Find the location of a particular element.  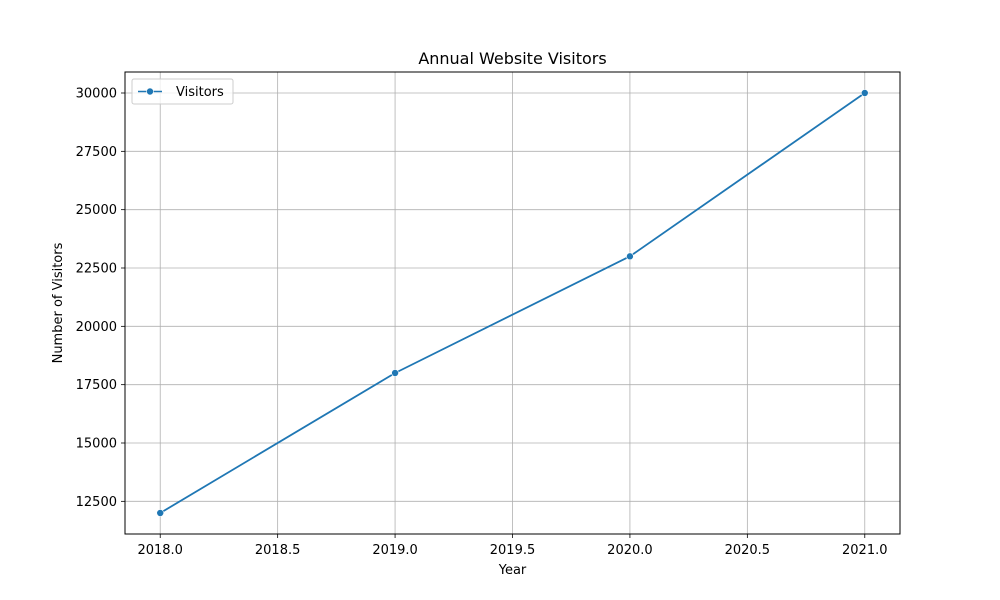

x-tick-label: 2021.0 is located at coordinates (865, 550).